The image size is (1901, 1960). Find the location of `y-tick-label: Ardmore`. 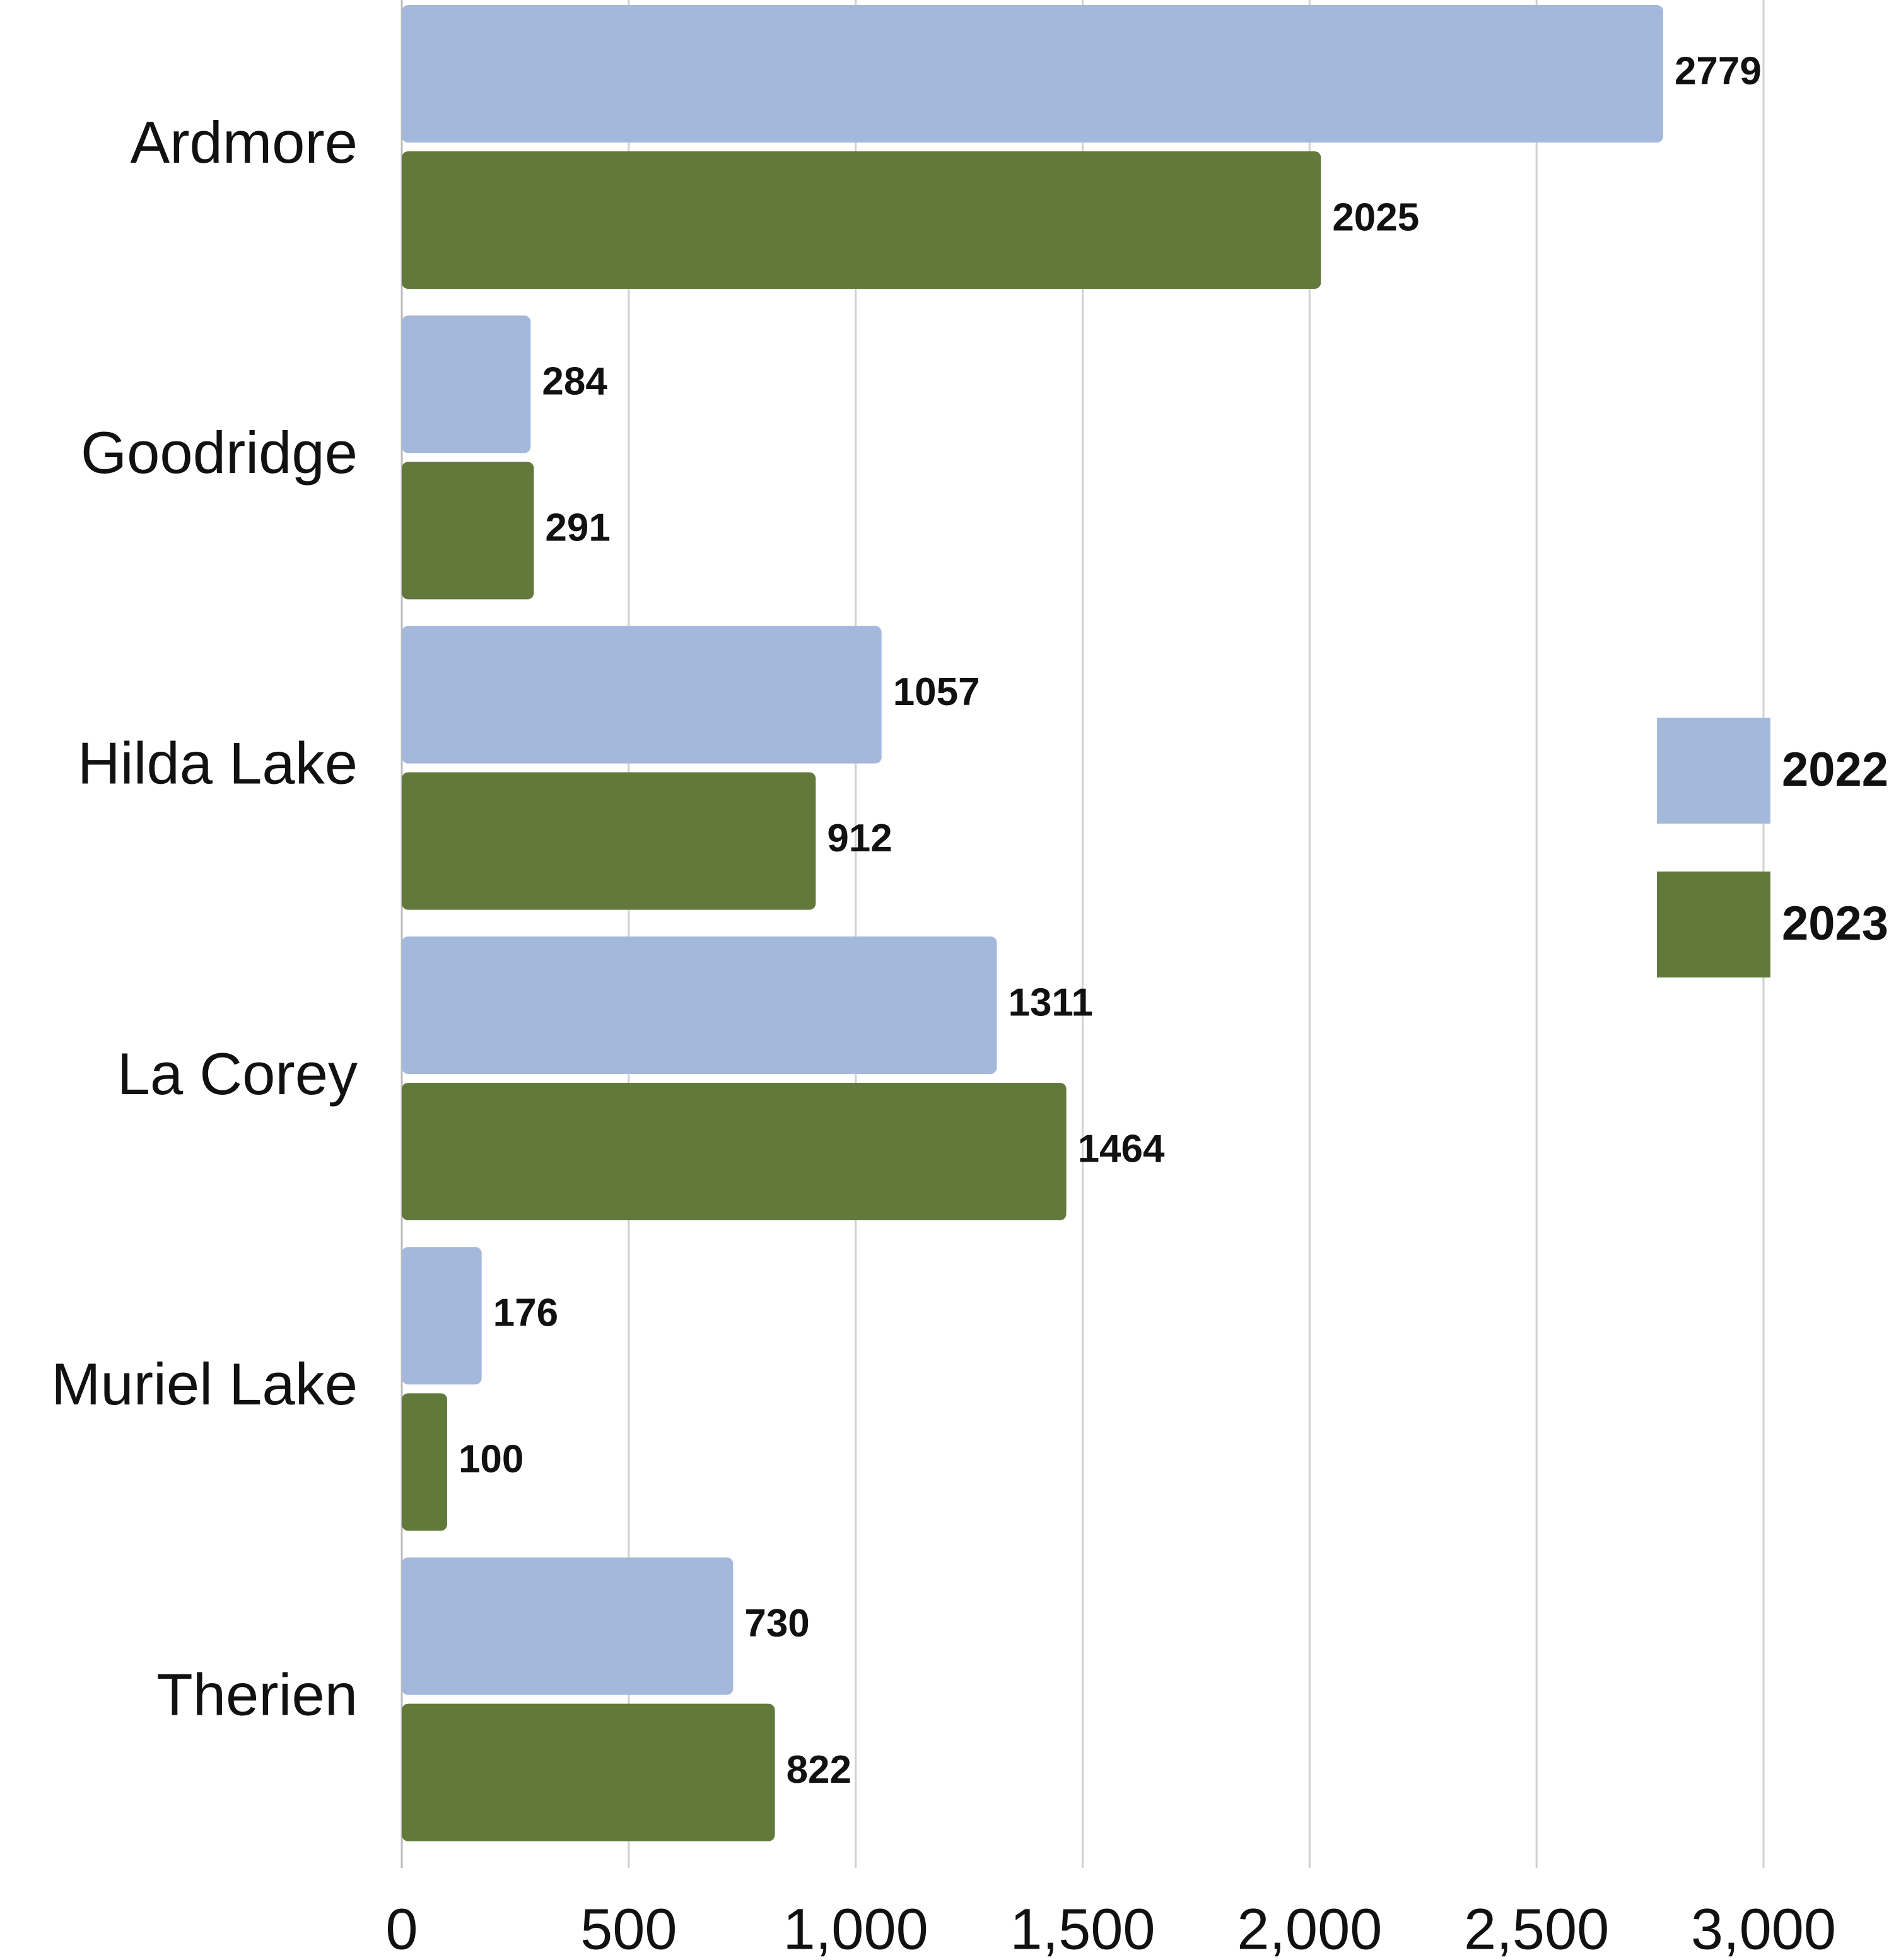

y-tick-label: Ardmore is located at coordinates (244, 142).